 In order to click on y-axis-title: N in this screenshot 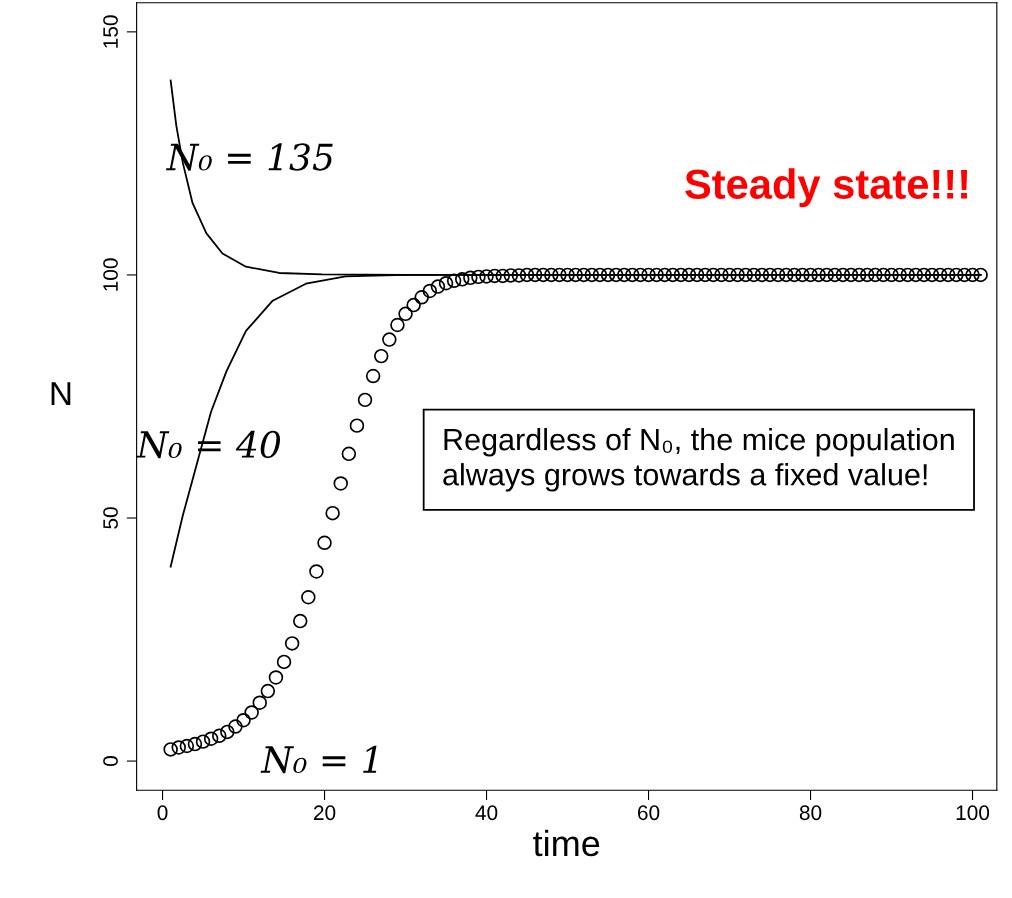, I will do `click(61, 394)`.